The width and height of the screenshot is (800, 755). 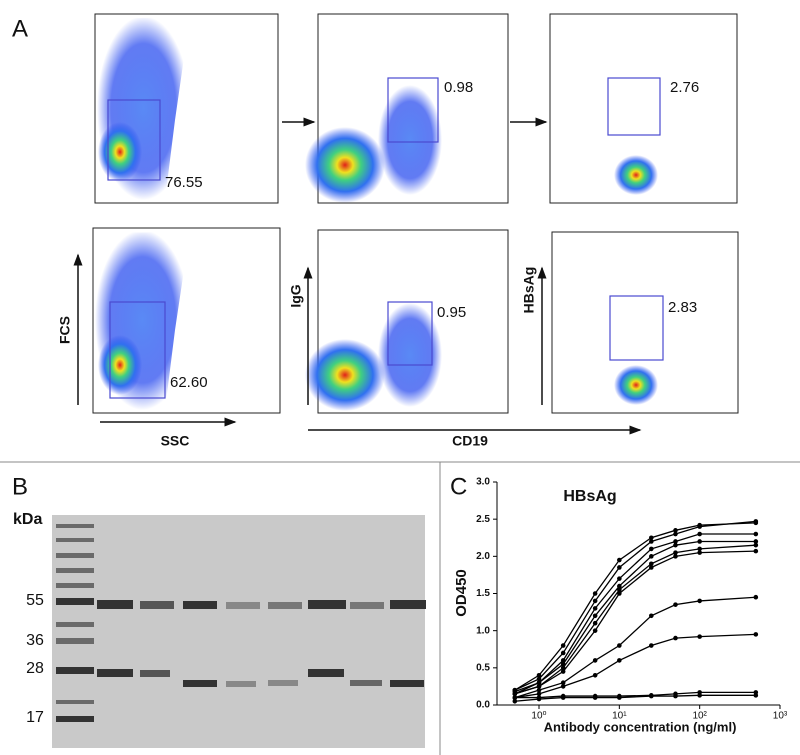 I want to click on gate-value: 2.76, so click(x=684, y=87).